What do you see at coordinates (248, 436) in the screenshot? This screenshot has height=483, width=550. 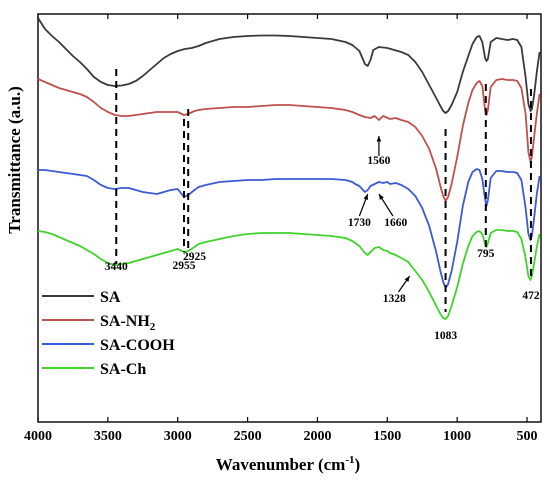 I see `x-tick-label-3: 2500` at bounding box center [248, 436].